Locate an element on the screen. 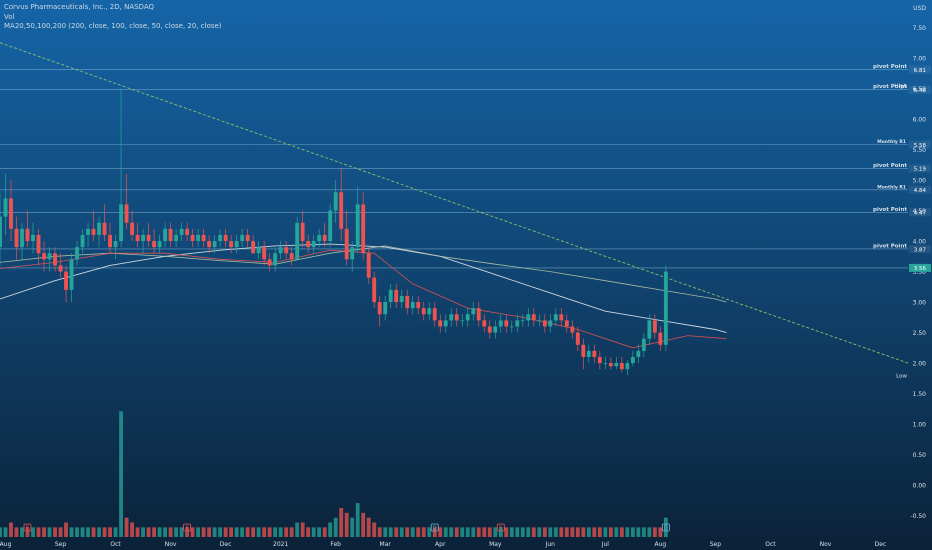  x-tick-label: Nov is located at coordinates (826, 544).